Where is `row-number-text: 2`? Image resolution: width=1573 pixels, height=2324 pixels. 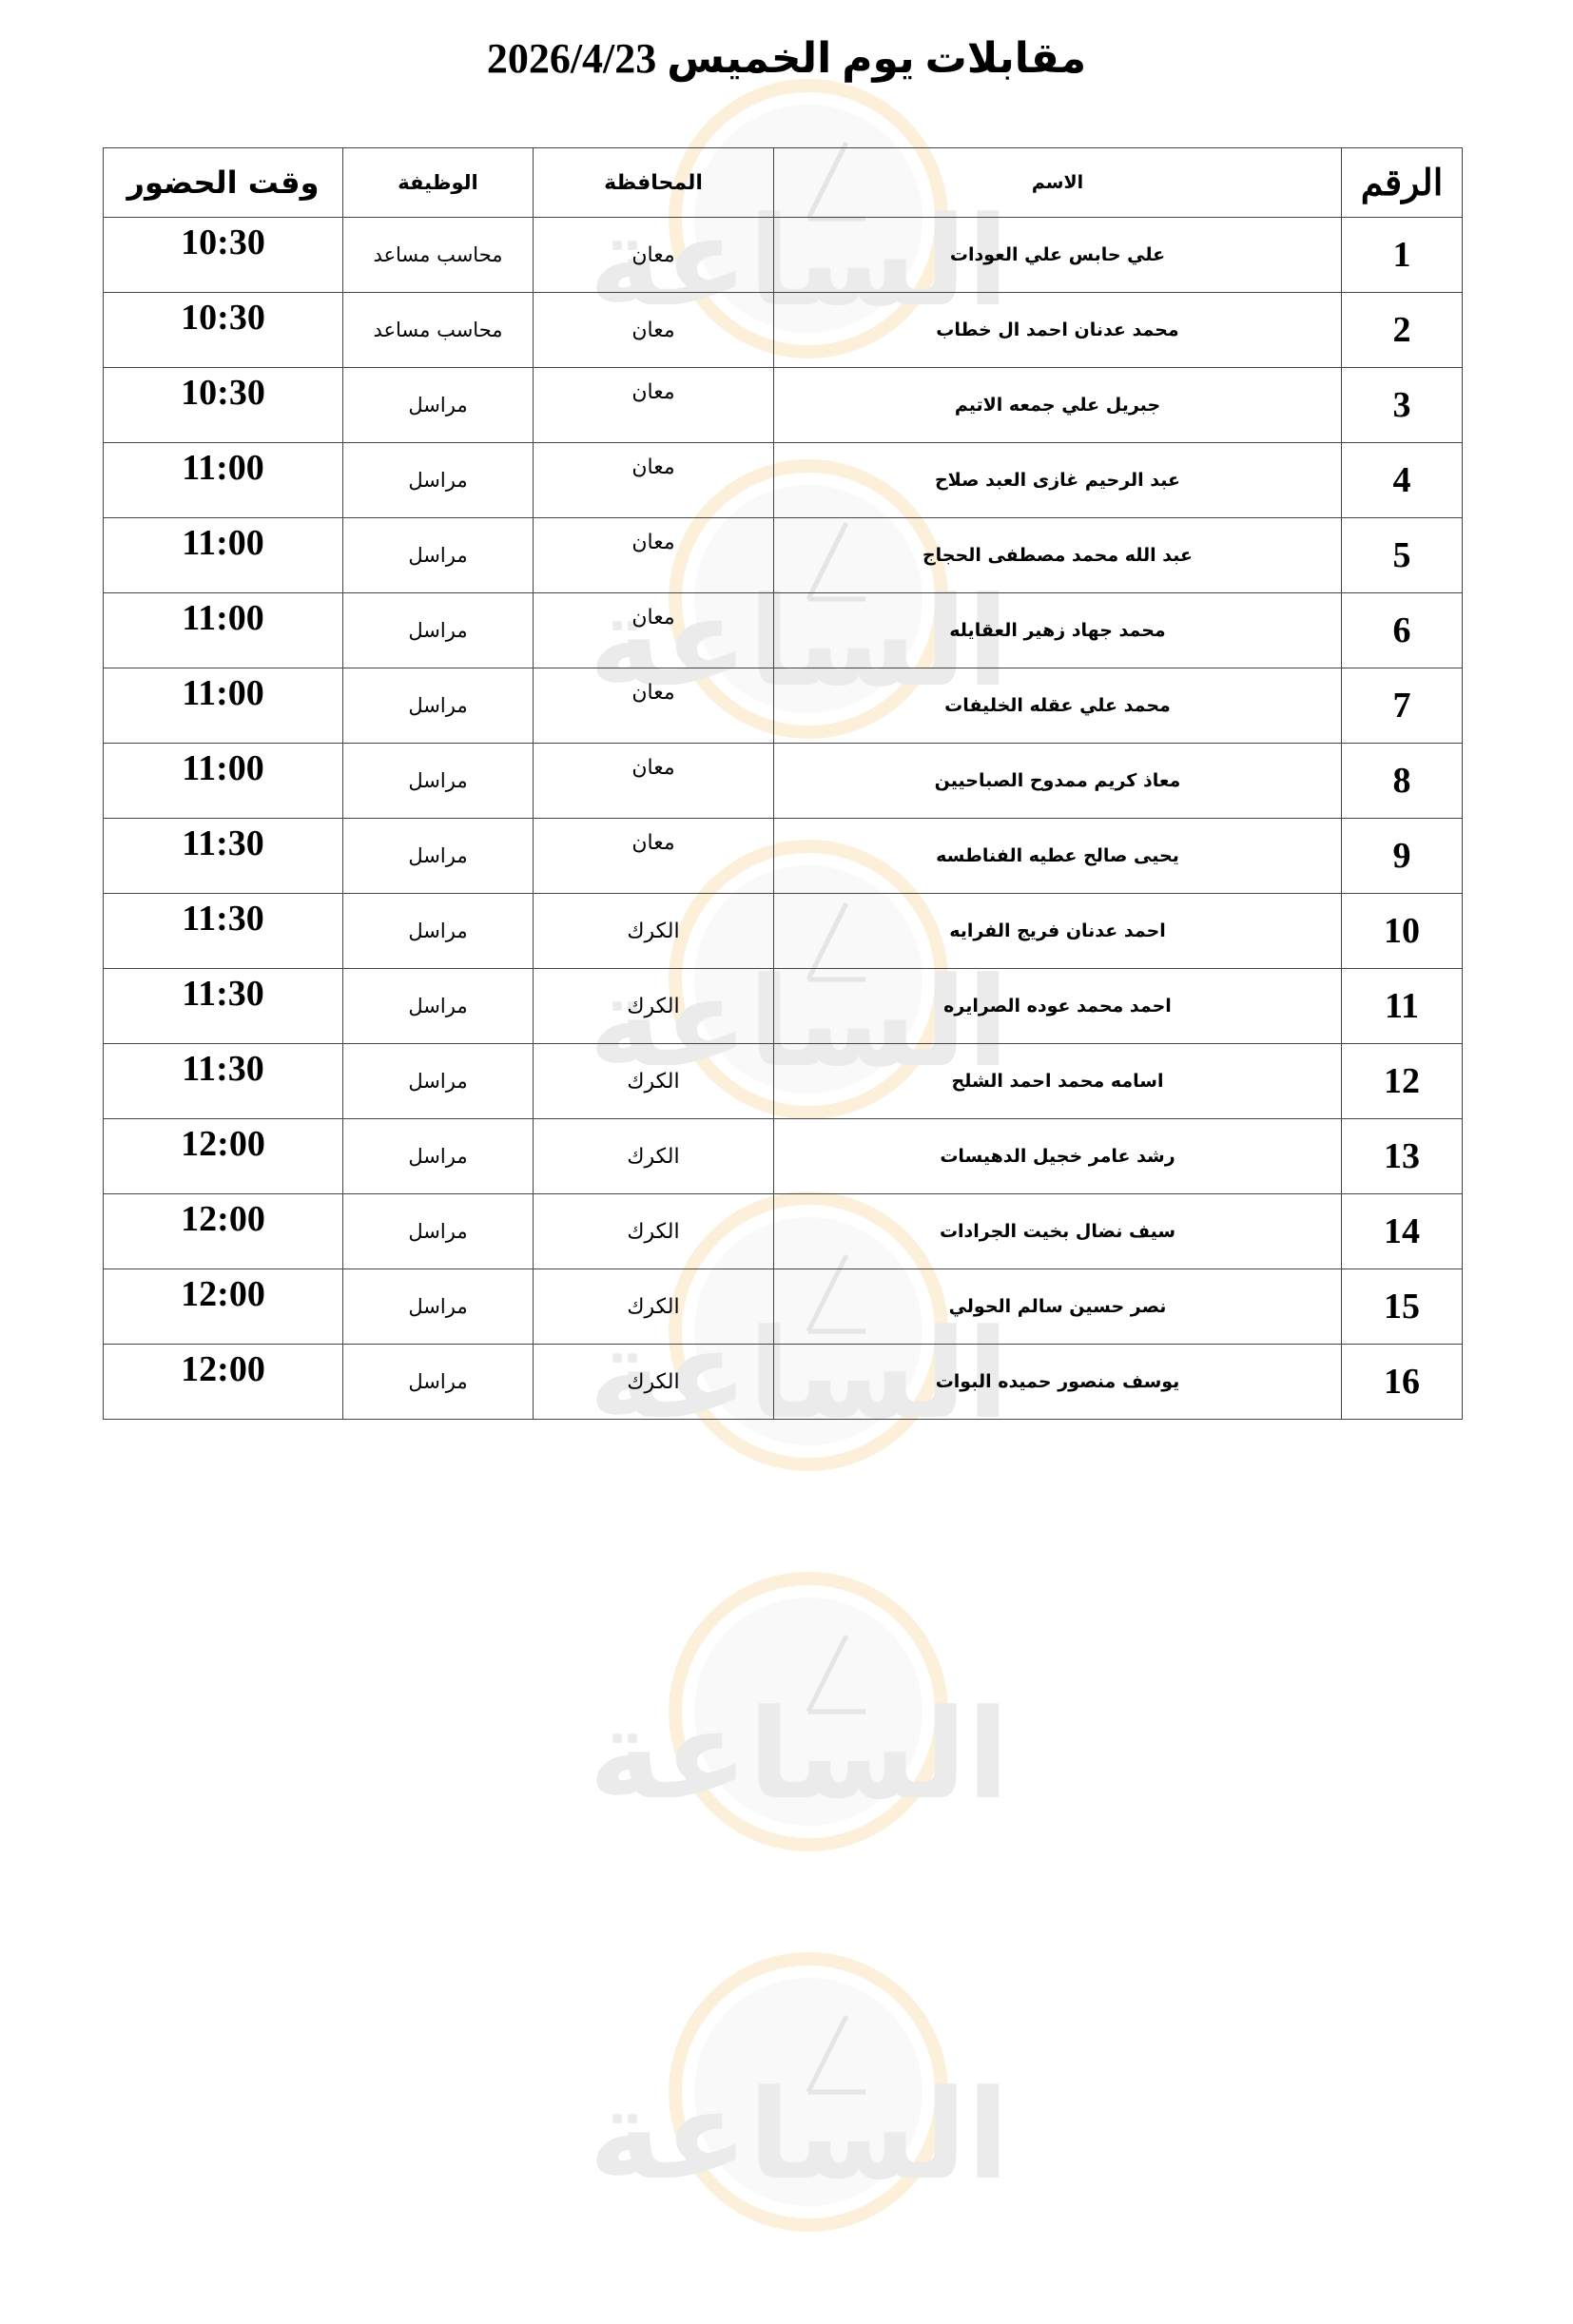 row-number-text: 2 is located at coordinates (1401, 330).